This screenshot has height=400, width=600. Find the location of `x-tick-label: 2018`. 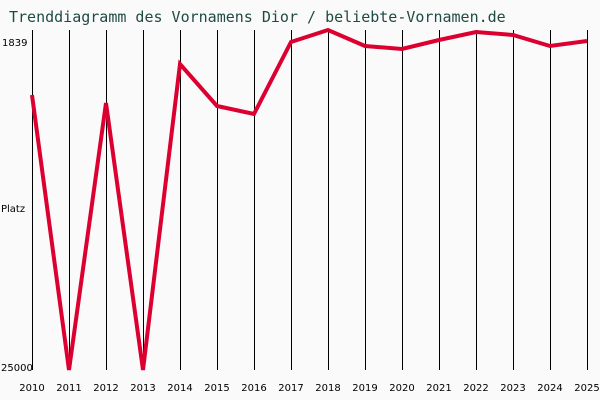

x-tick-label: 2018 is located at coordinates (327, 388).